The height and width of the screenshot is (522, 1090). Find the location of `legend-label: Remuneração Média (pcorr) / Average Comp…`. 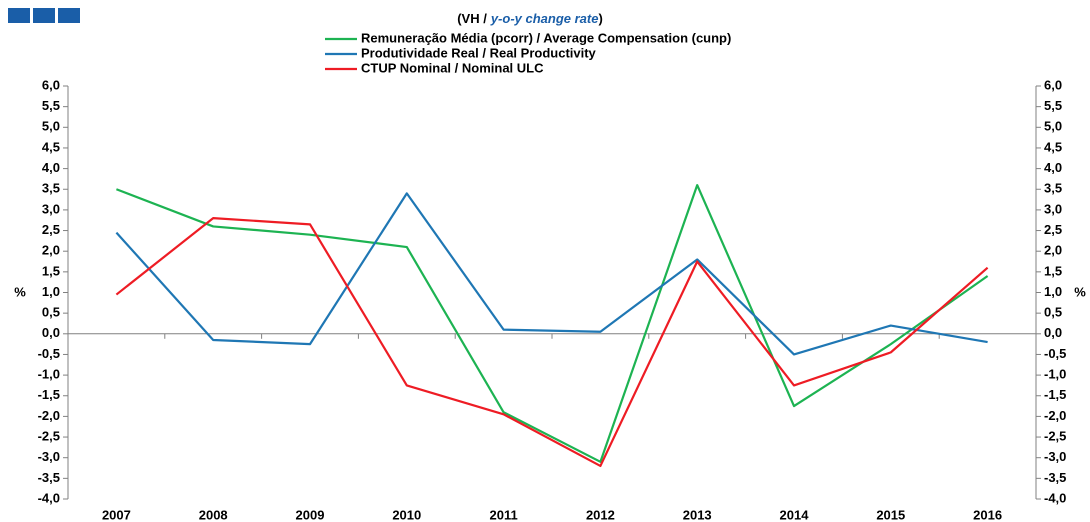

legend-label: Remuneração Média (pcorr) / Average Comp… is located at coordinates (546, 37).